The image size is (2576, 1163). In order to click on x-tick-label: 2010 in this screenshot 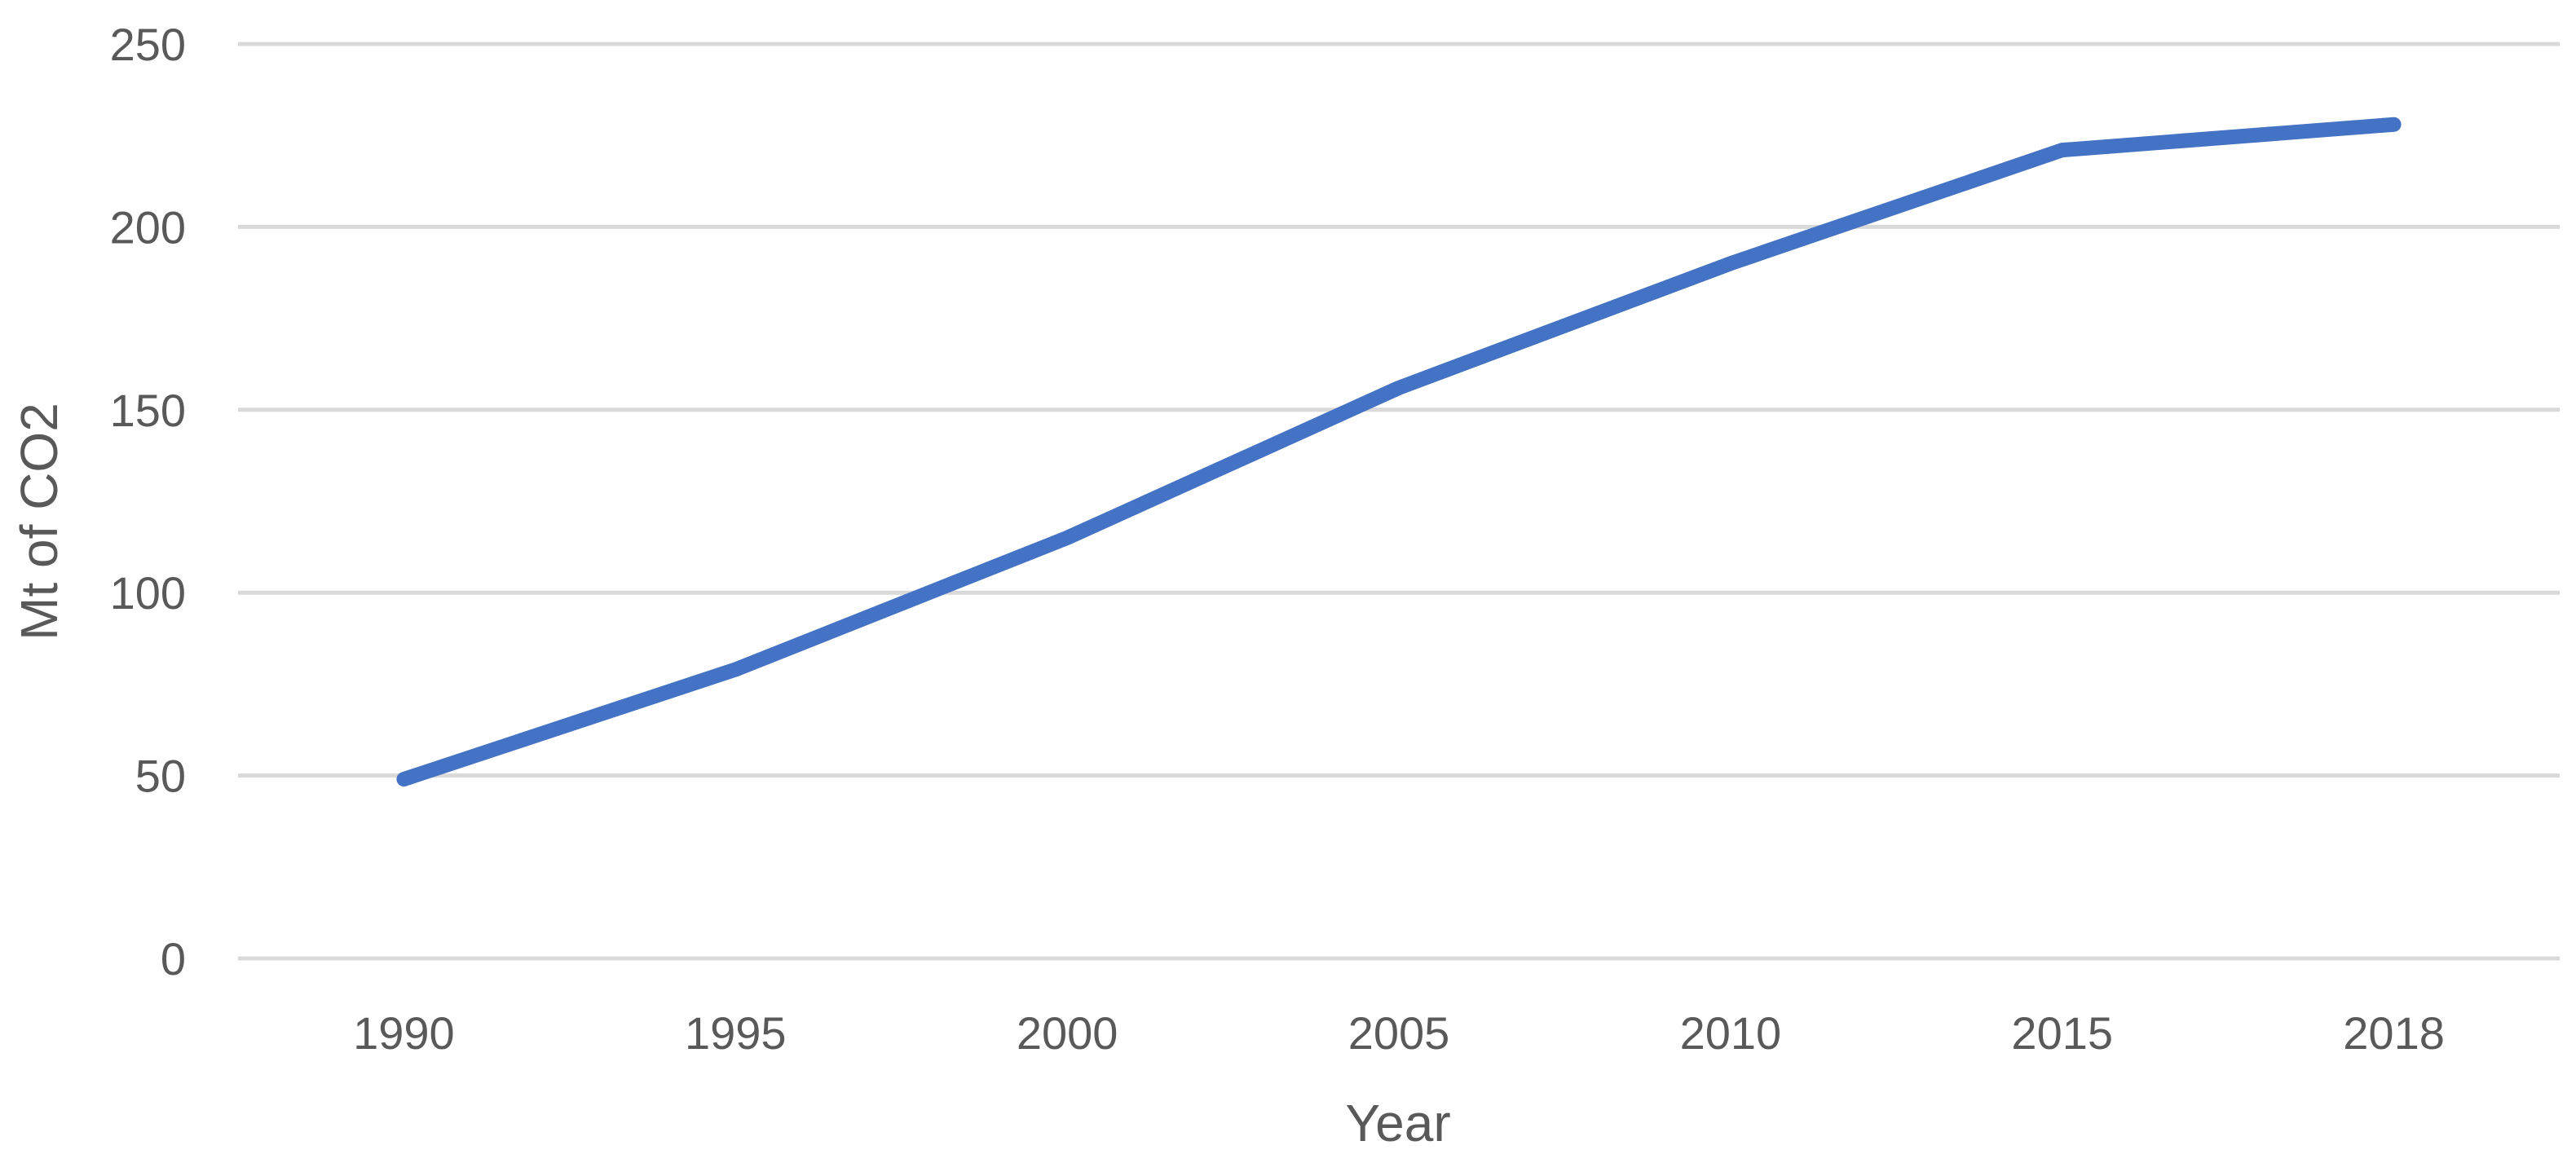, I will do `click(1731, 1033)`.